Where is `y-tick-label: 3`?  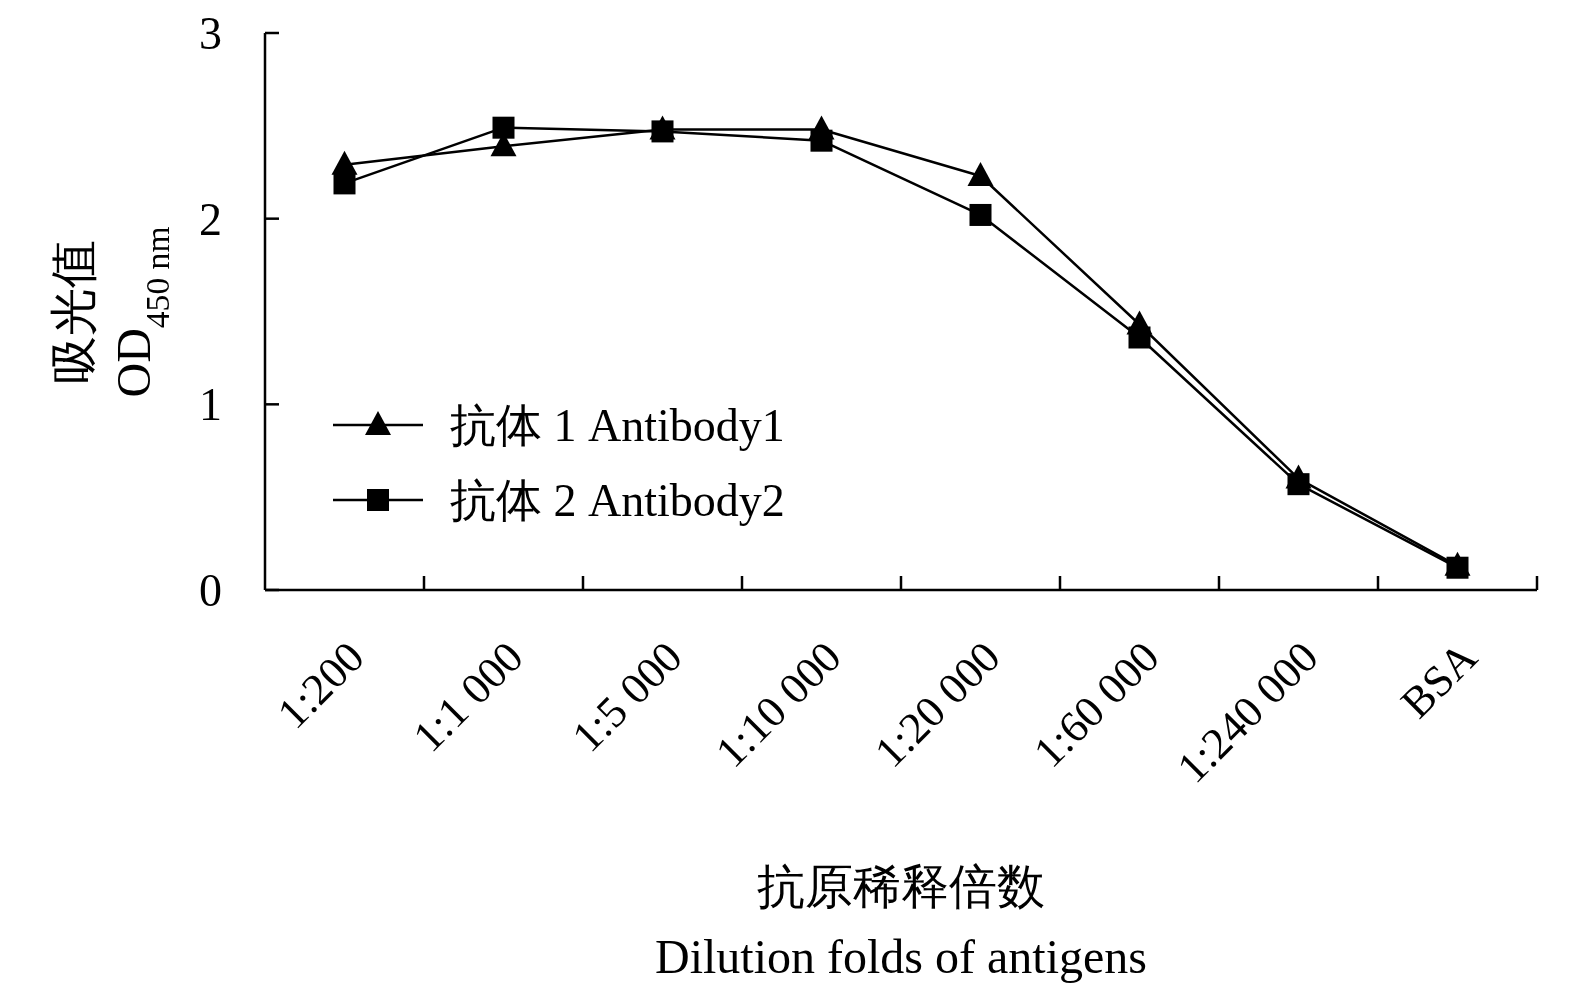 y-tick-label: 3 is located at coordinates (210, 33).